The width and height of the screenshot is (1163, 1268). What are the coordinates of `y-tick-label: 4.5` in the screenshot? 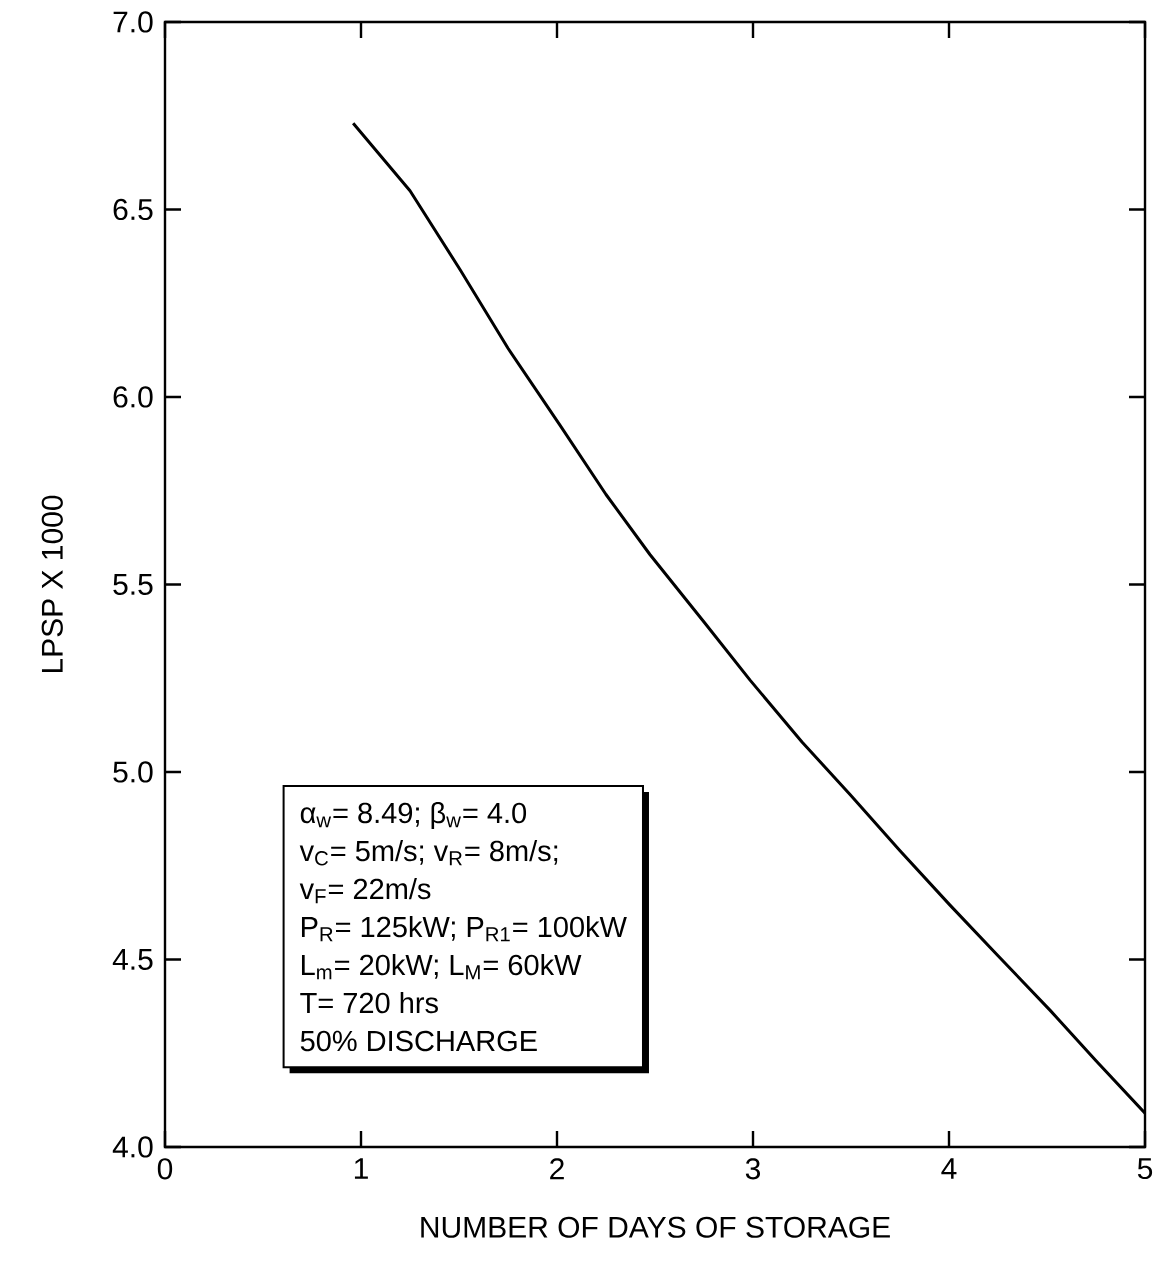 It's located at (132, 959).